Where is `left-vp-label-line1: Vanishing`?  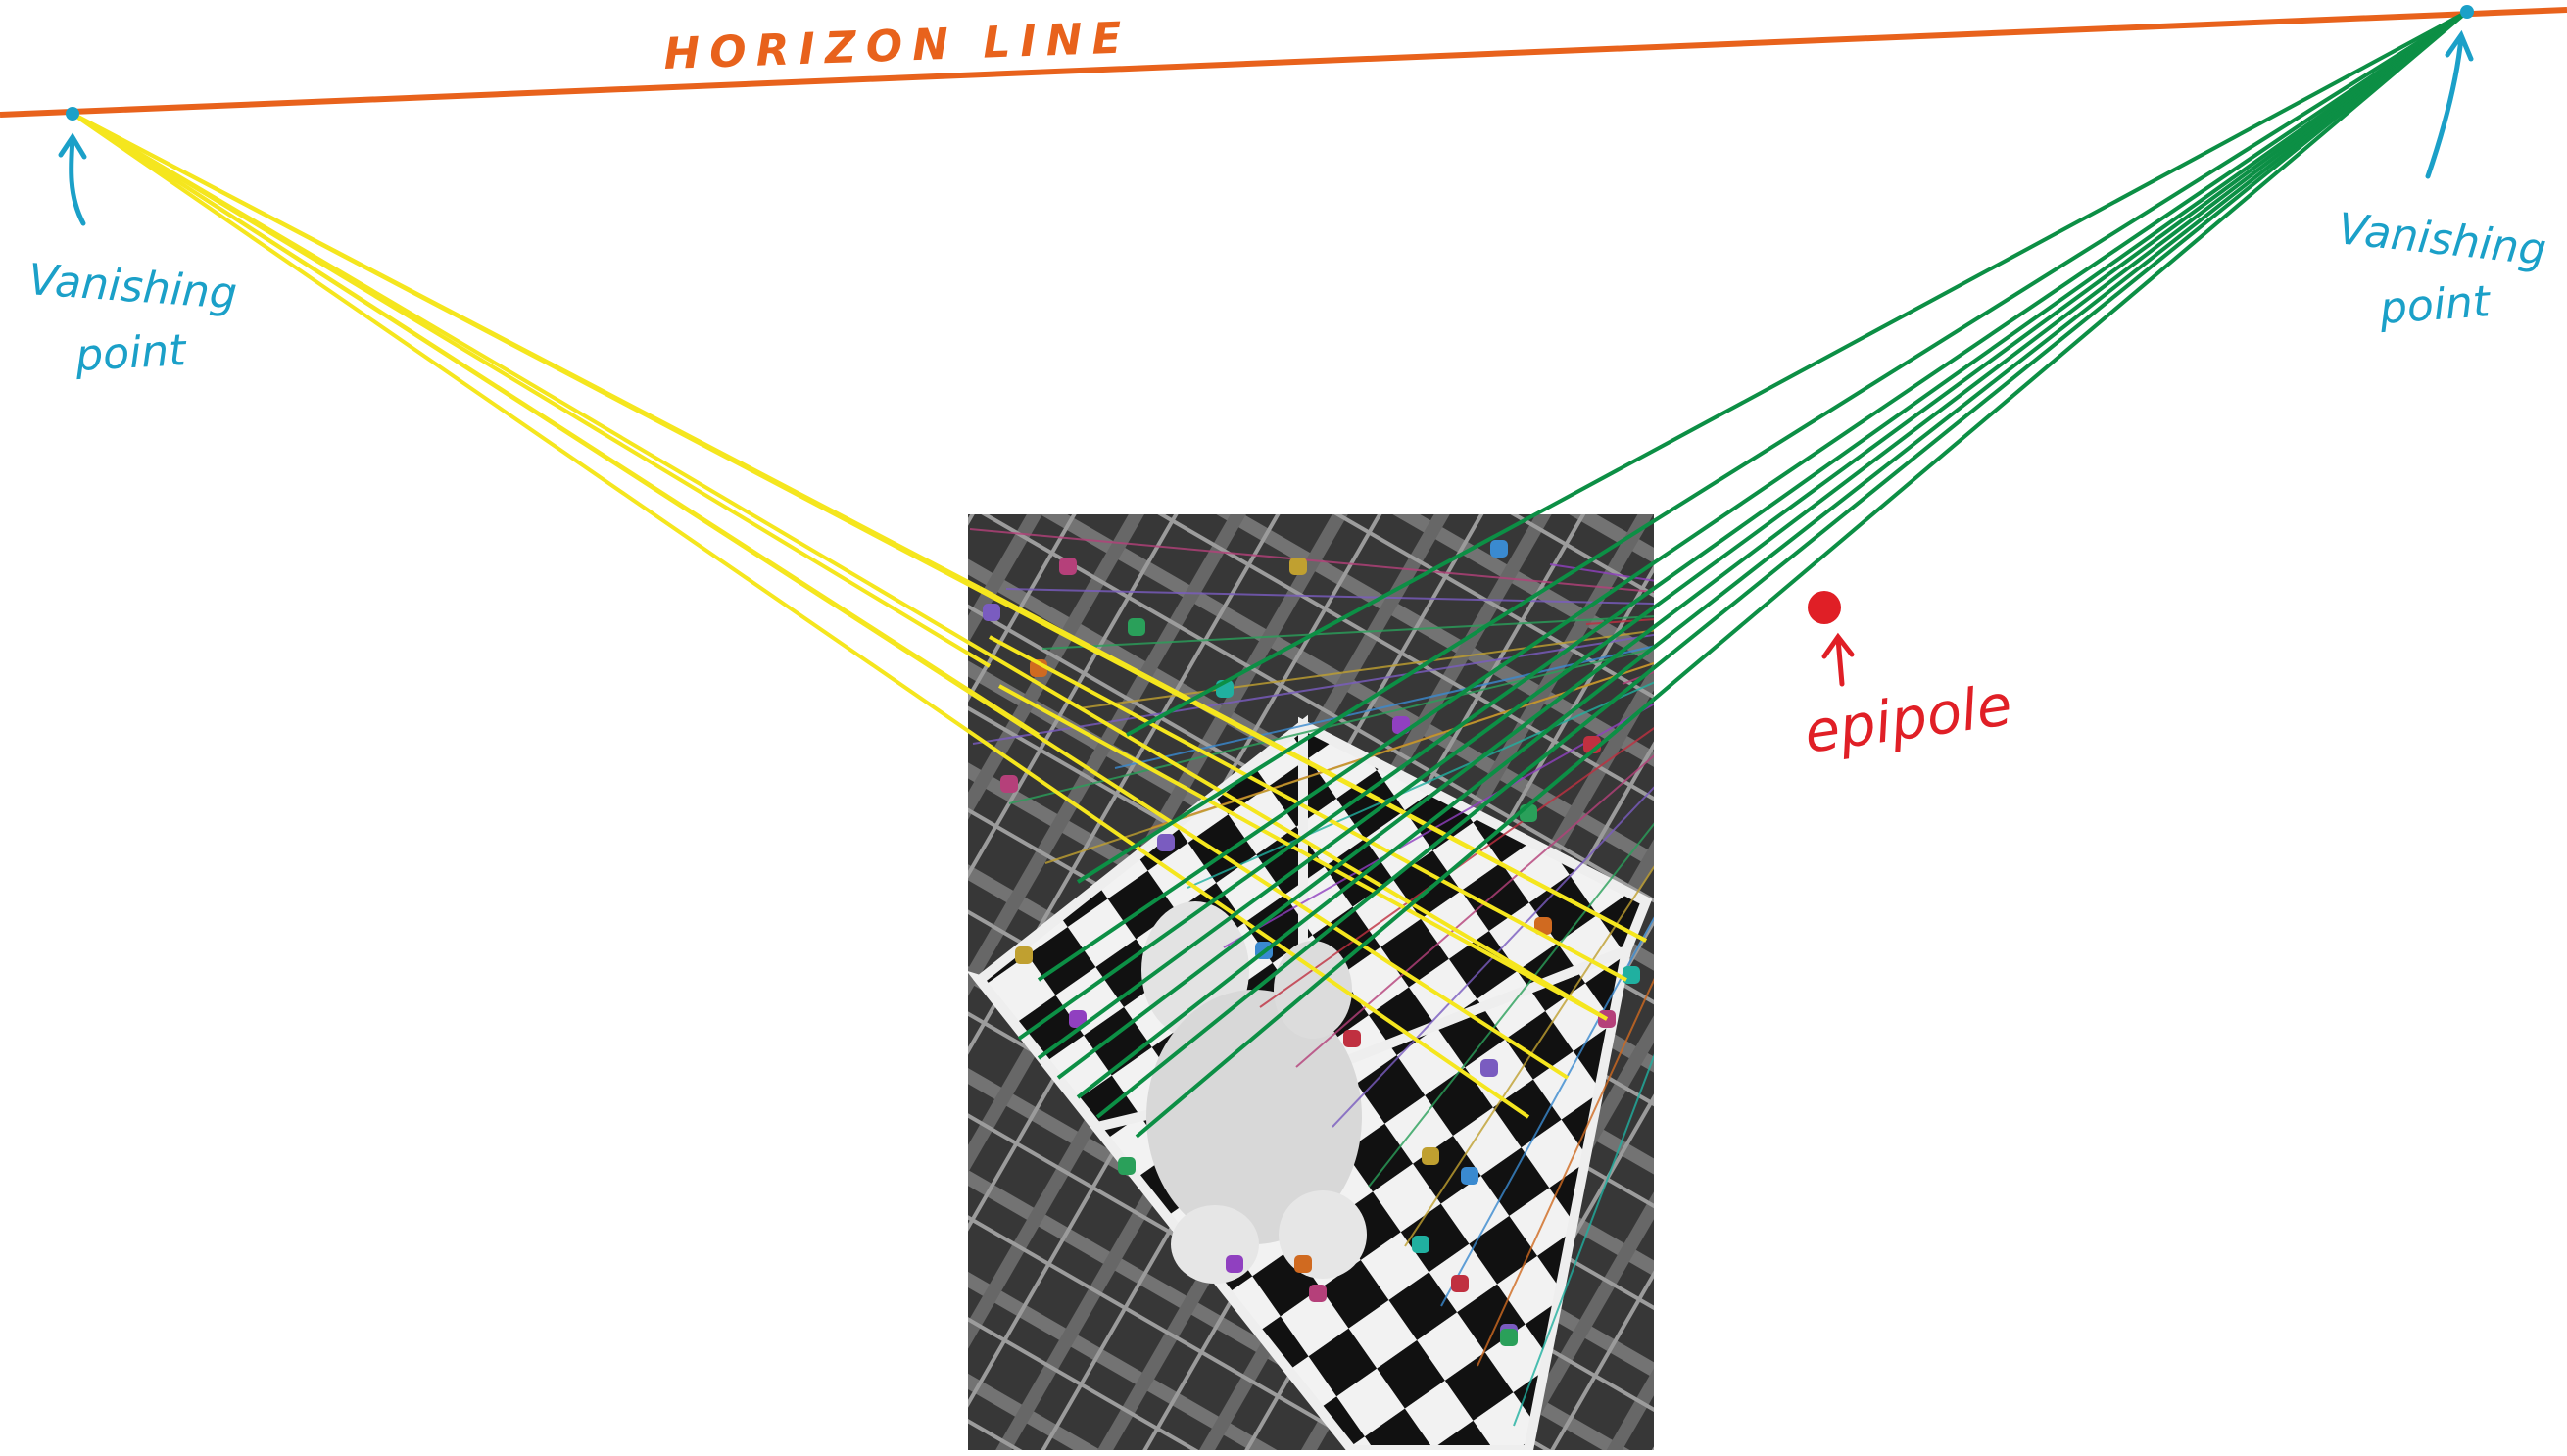
left-vp-label-line1: Vanishing is located at coordinates (132, 287).